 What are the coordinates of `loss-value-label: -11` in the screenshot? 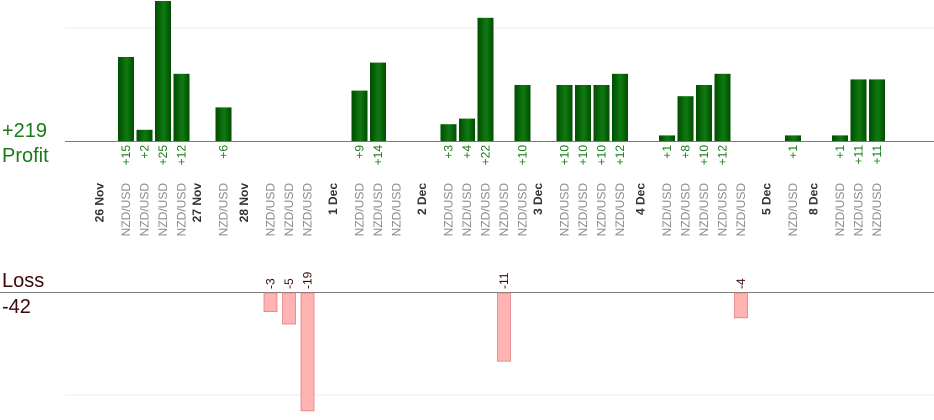 It's located at (504, 280).